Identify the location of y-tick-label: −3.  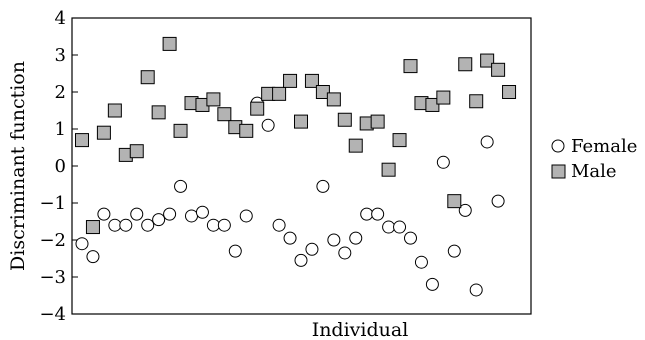
(52, 277).